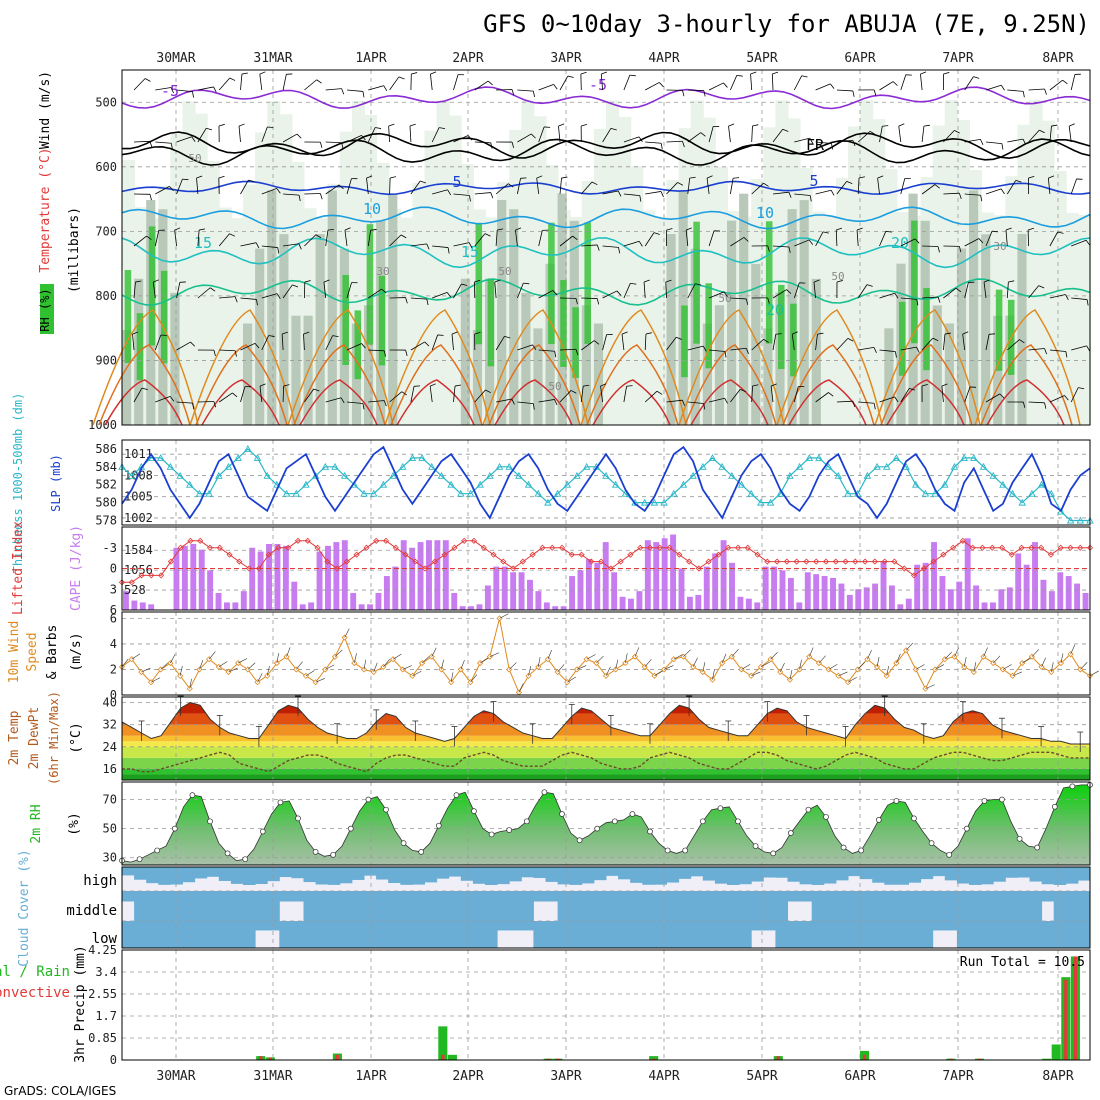  I want to click on date-label-top: 2APR, so click(467, 58).